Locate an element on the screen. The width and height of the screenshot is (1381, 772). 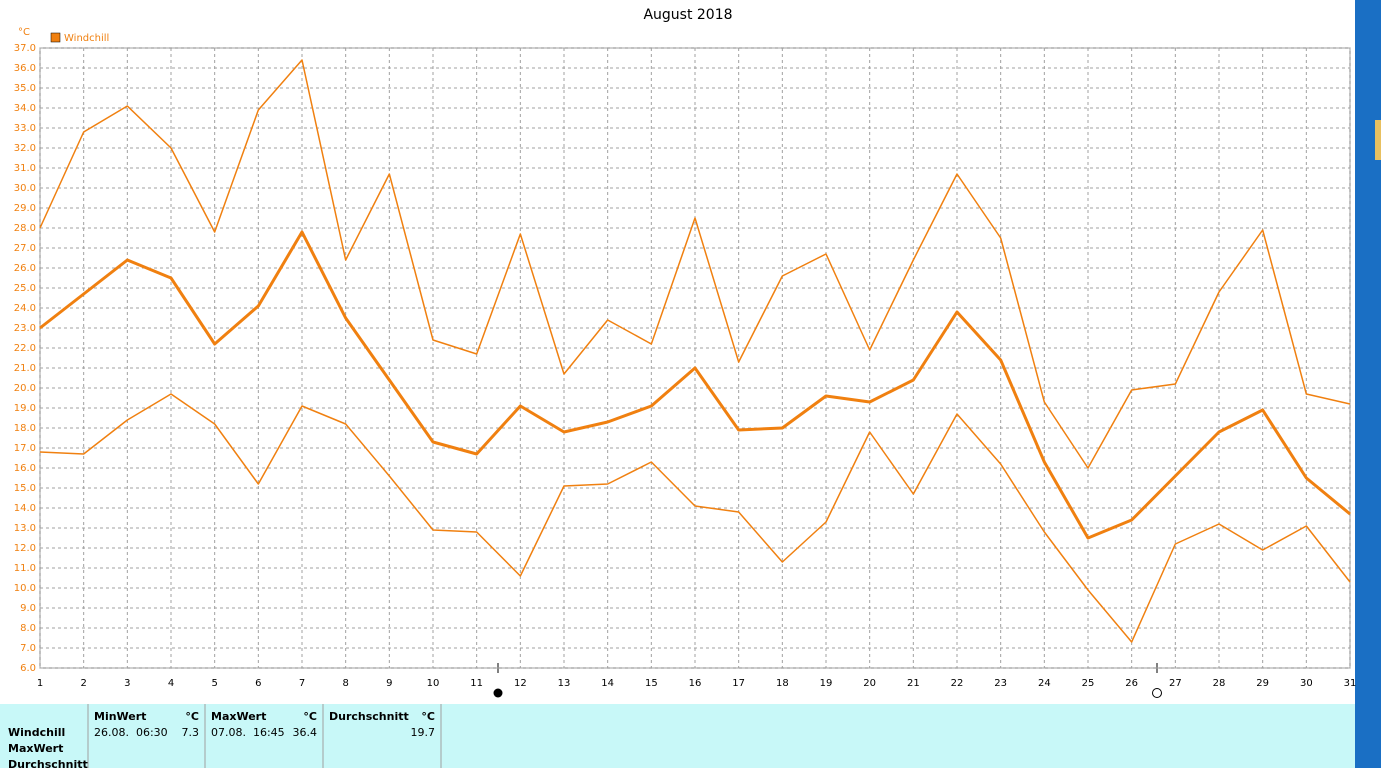
y-tick-label: 21.0 is located at coordinates (25, 368).